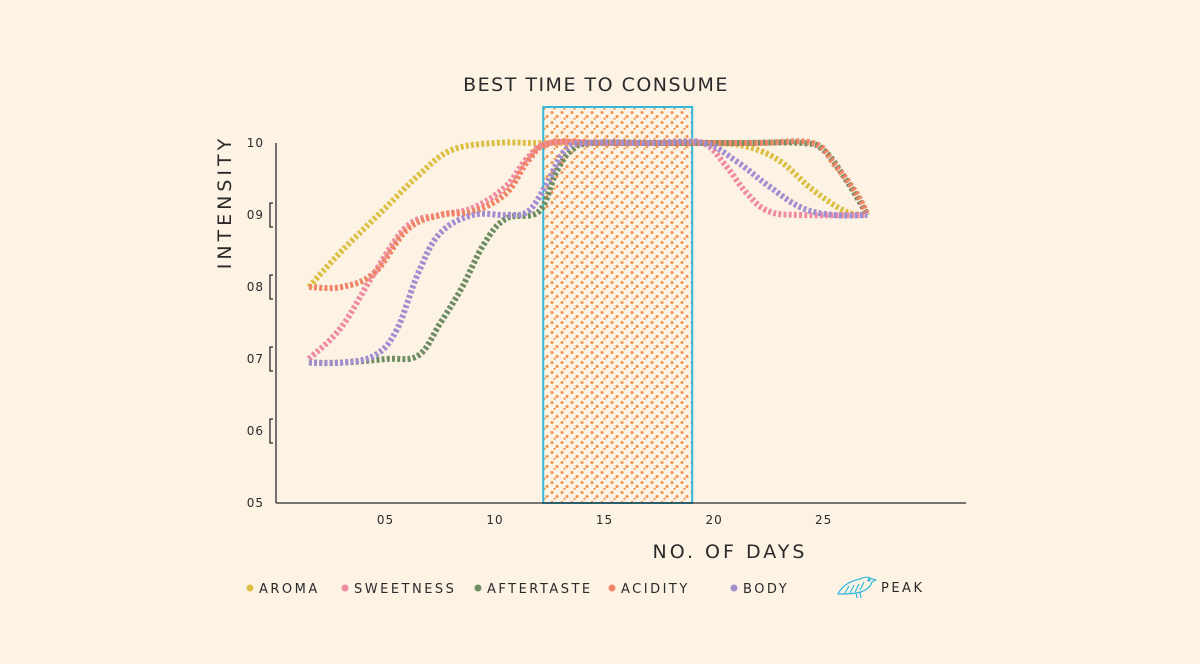  Describe the element at coordinates (255, 359) in the screenshot. I see `y-tick-label: 07` at that location.